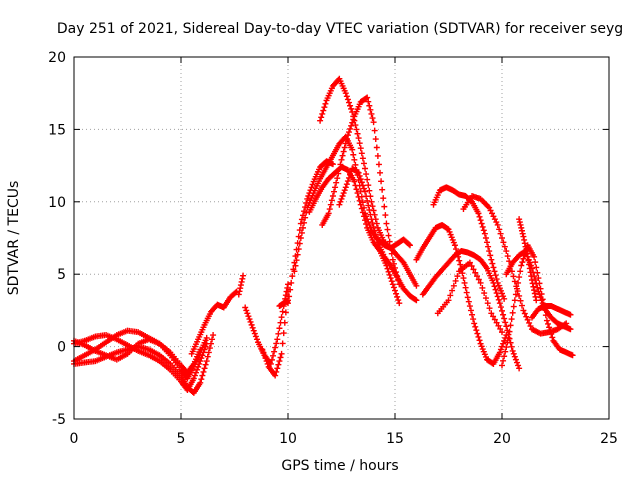 Image resolution: width=640 pixels, height=485 pixels. I want to click on x-tick-label: 25, so click(609, 439).